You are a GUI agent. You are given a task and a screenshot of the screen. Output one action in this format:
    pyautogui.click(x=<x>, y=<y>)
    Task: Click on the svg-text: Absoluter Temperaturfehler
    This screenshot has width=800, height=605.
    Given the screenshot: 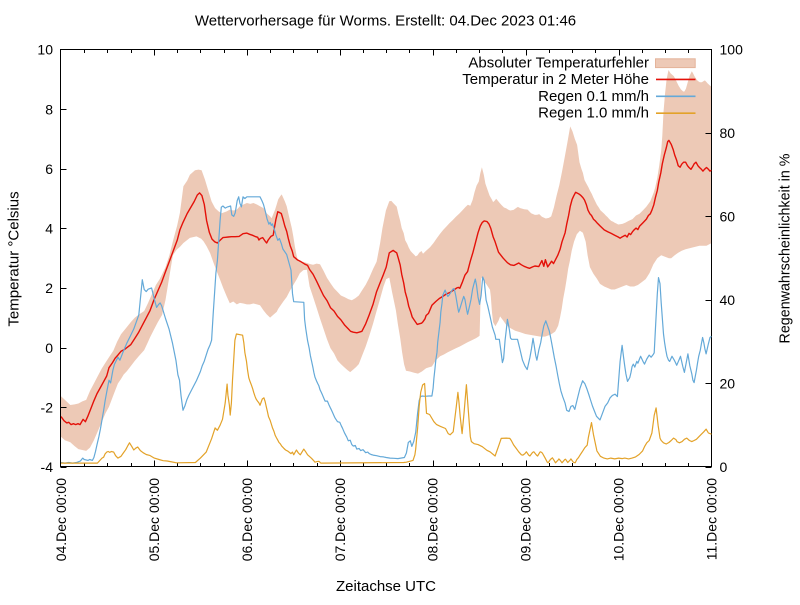 What is the action you would take?
    pyautogui.click(x=558, y=63)
    